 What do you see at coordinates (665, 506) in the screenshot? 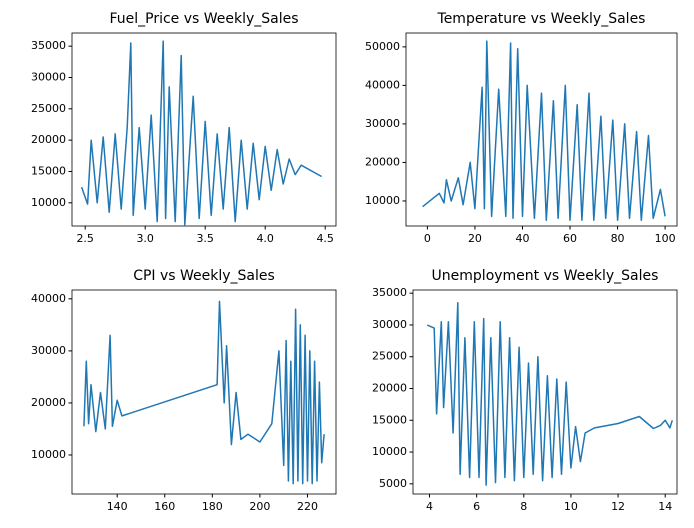
I see `x-tick-label: 14` at bounding box center [665, 506].